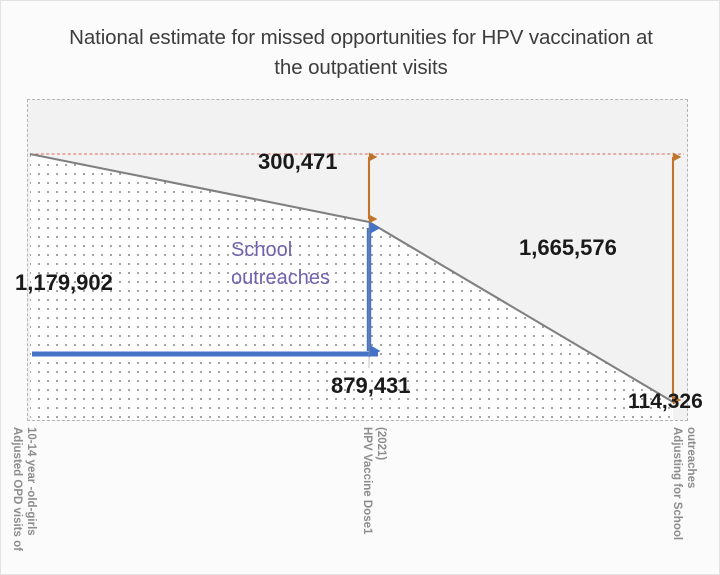 The image size is (720, 575). What do you see at coordinates (64, 282) in the screenshot?
I see `data-label-left: 1,179,902` at bounding box center [64, 282].